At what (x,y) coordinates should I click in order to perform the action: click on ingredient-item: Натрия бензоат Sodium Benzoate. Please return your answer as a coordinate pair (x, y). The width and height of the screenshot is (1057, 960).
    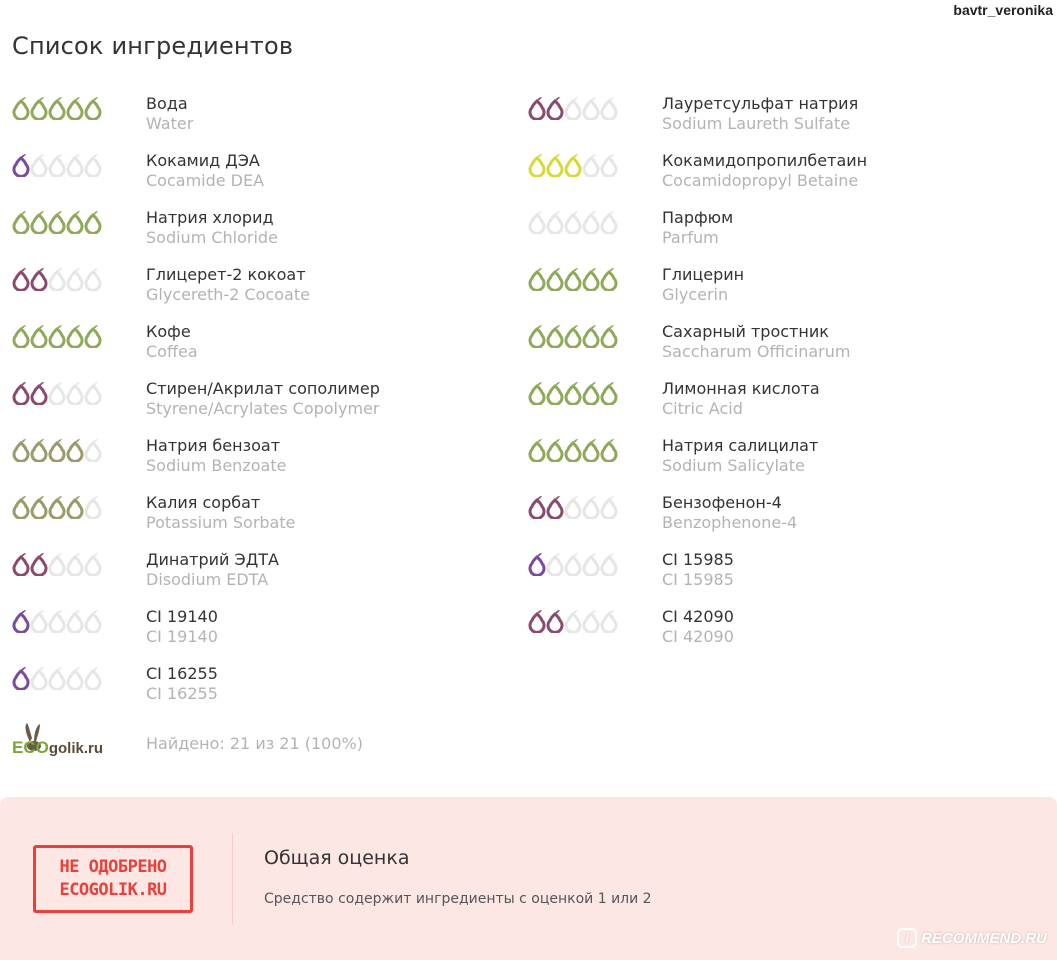
    Looking at the image, I should click on (258, 460).